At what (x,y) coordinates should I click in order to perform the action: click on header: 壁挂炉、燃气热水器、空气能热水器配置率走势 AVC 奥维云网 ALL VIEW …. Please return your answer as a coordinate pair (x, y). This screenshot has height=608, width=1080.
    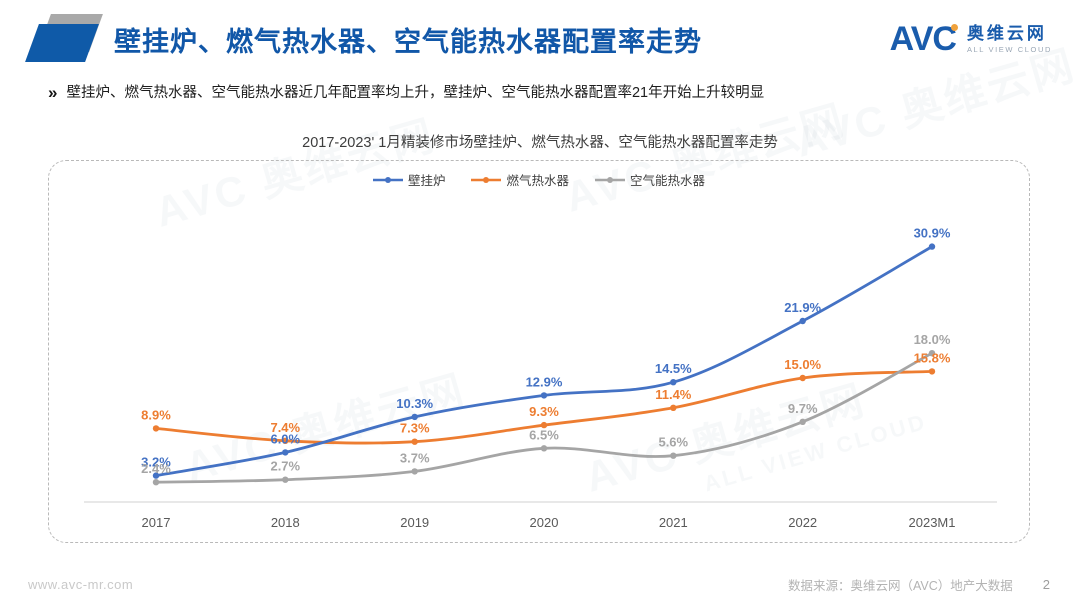
    Looking at the image, I should click on (534, 39).